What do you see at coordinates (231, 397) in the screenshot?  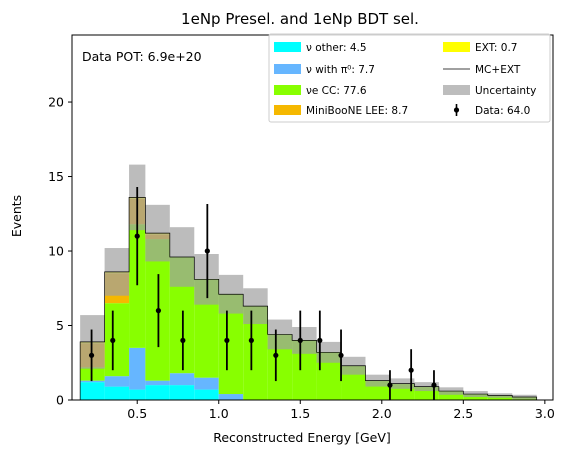 I see `bar-series1-bin6` at bounding box center [231, 397].